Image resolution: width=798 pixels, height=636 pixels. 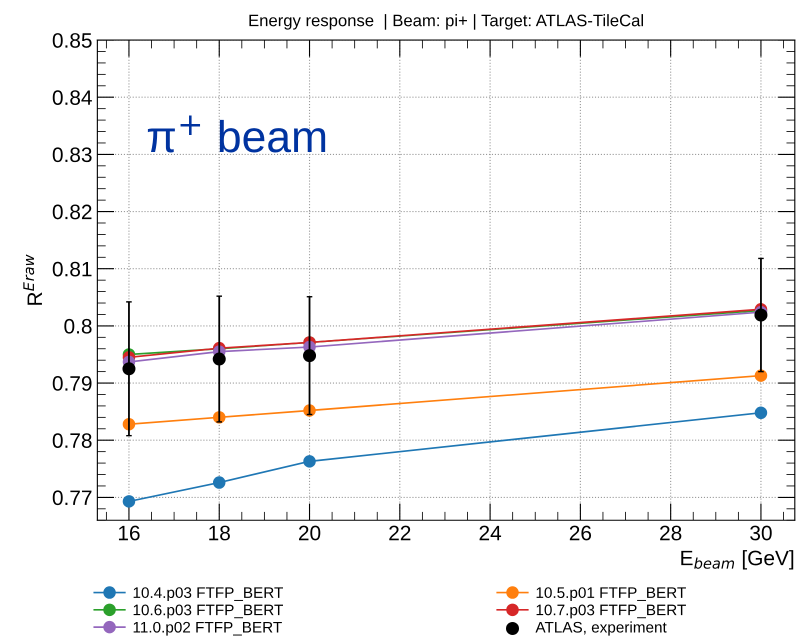 What do you see at coordinates (32, 279) in the screenshot?
I see `y-axis-title: R$^{Eraw}$` at bounding box center [32, 279].